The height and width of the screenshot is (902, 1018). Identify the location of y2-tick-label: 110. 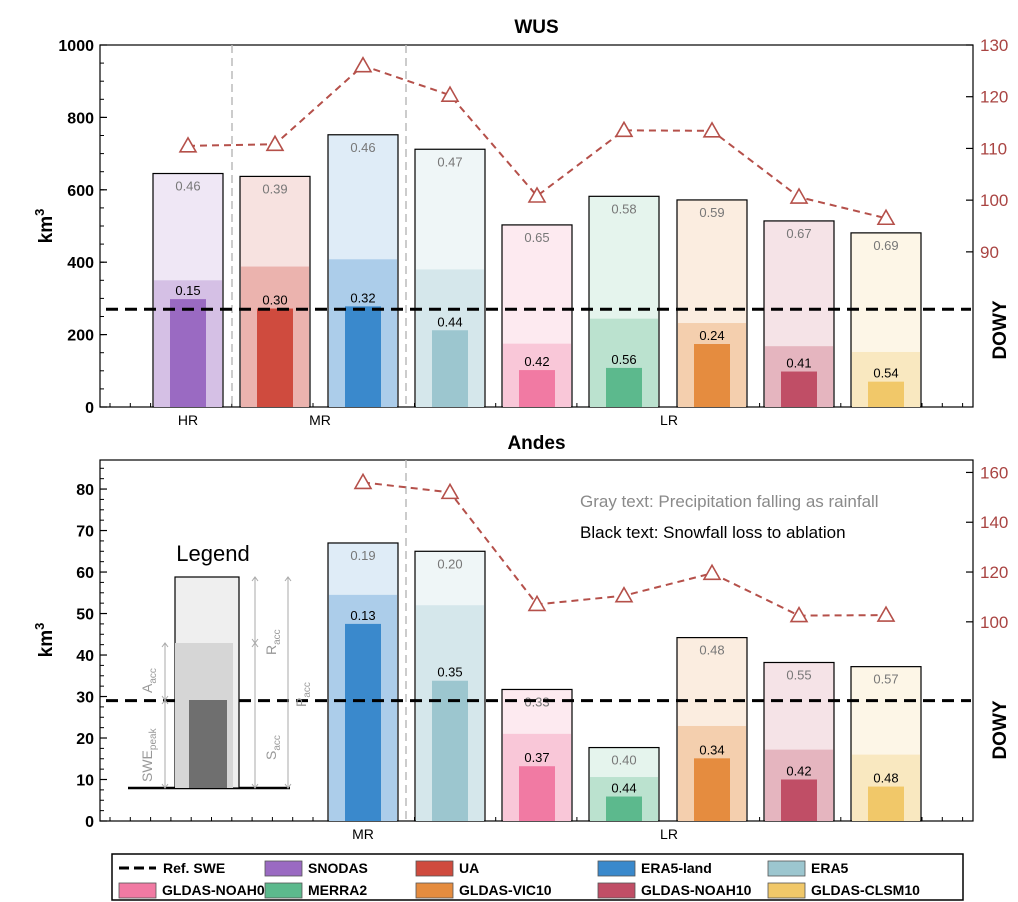
(993, 148).